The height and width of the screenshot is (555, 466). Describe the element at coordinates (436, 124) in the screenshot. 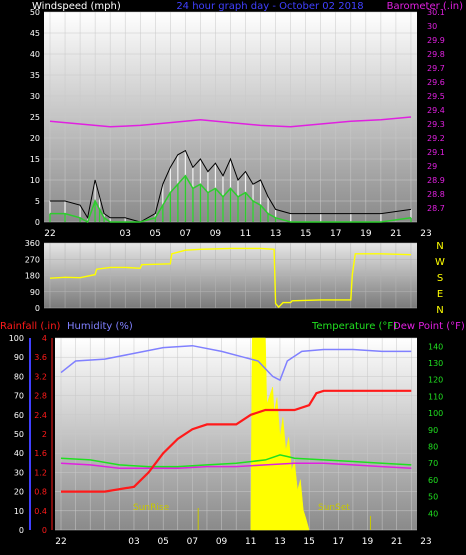

I see `barometer-y-tick: 29.3` at that location.